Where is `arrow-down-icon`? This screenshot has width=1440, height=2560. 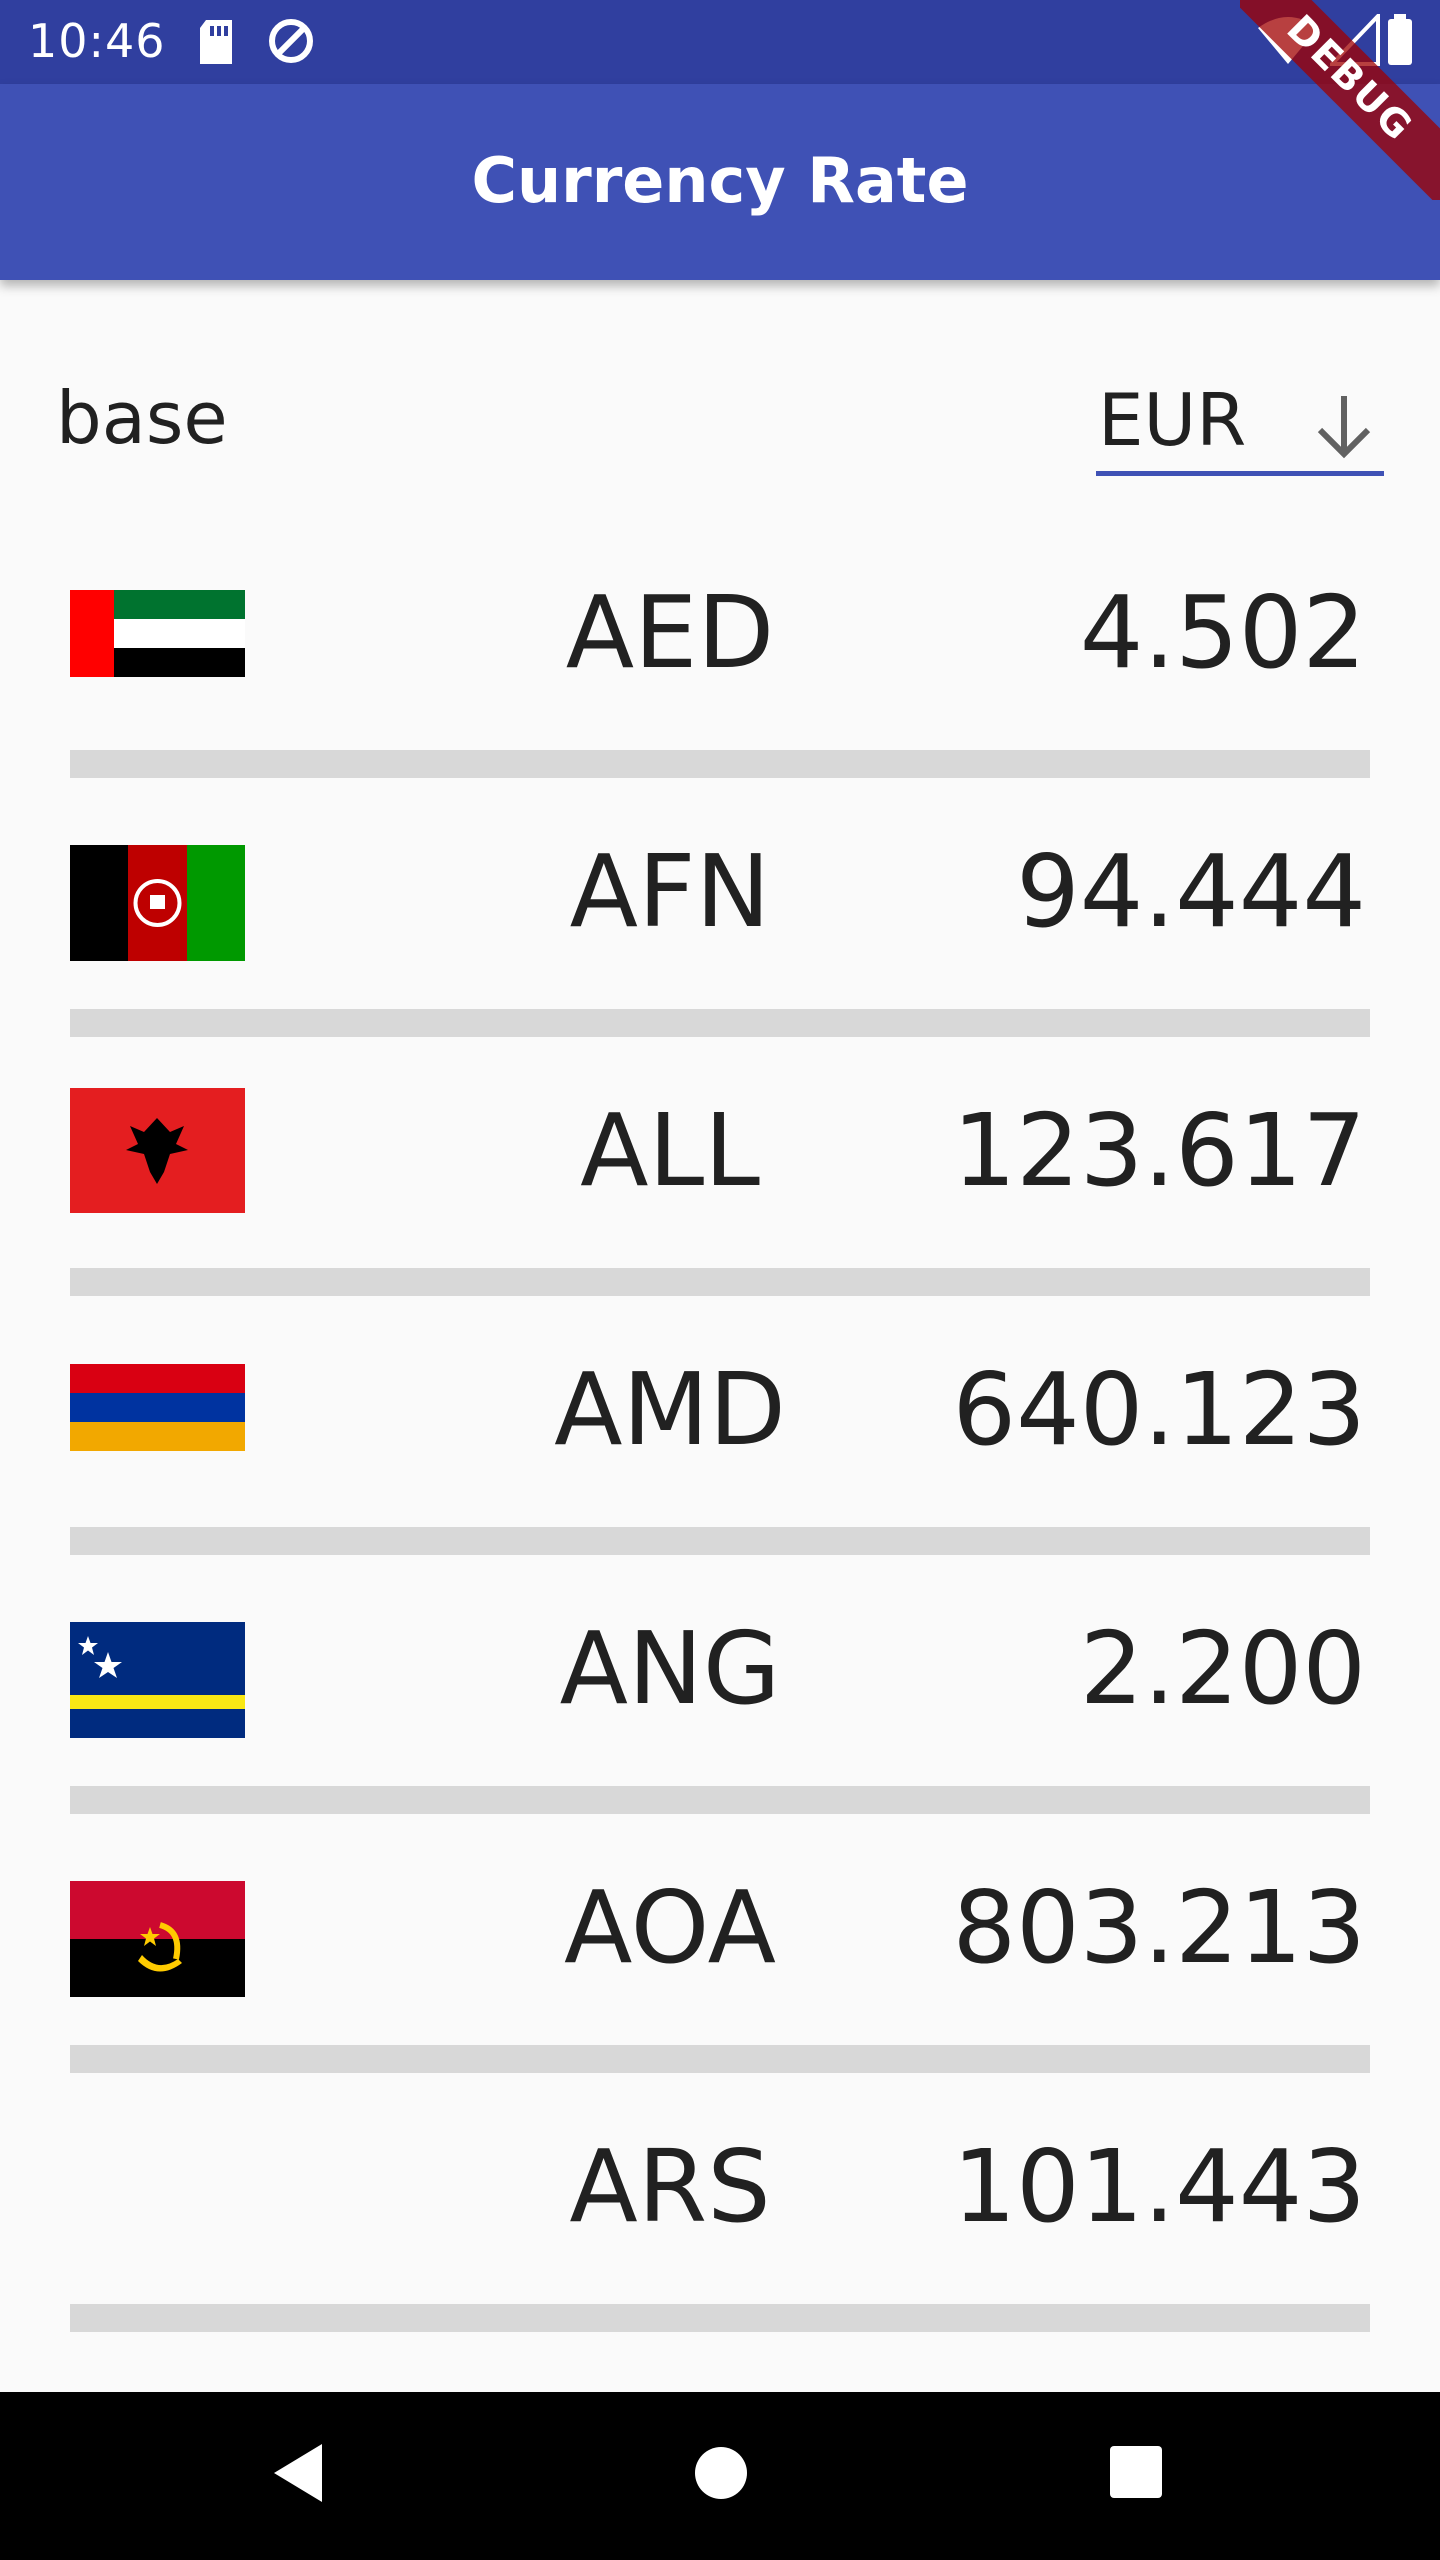
arrow-down-icon is located at coordinates (1344, 427).